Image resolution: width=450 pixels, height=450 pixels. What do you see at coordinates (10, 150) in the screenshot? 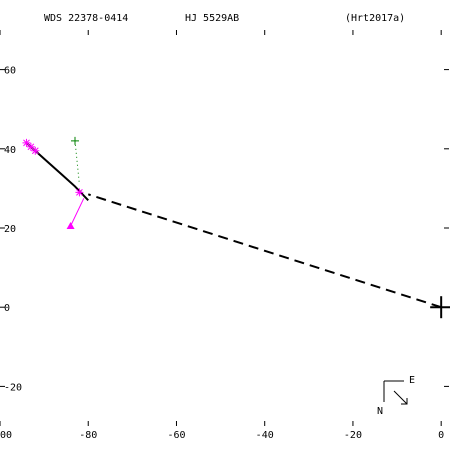
I see `y-tick-label: 40` at bounding box center [10, 150].